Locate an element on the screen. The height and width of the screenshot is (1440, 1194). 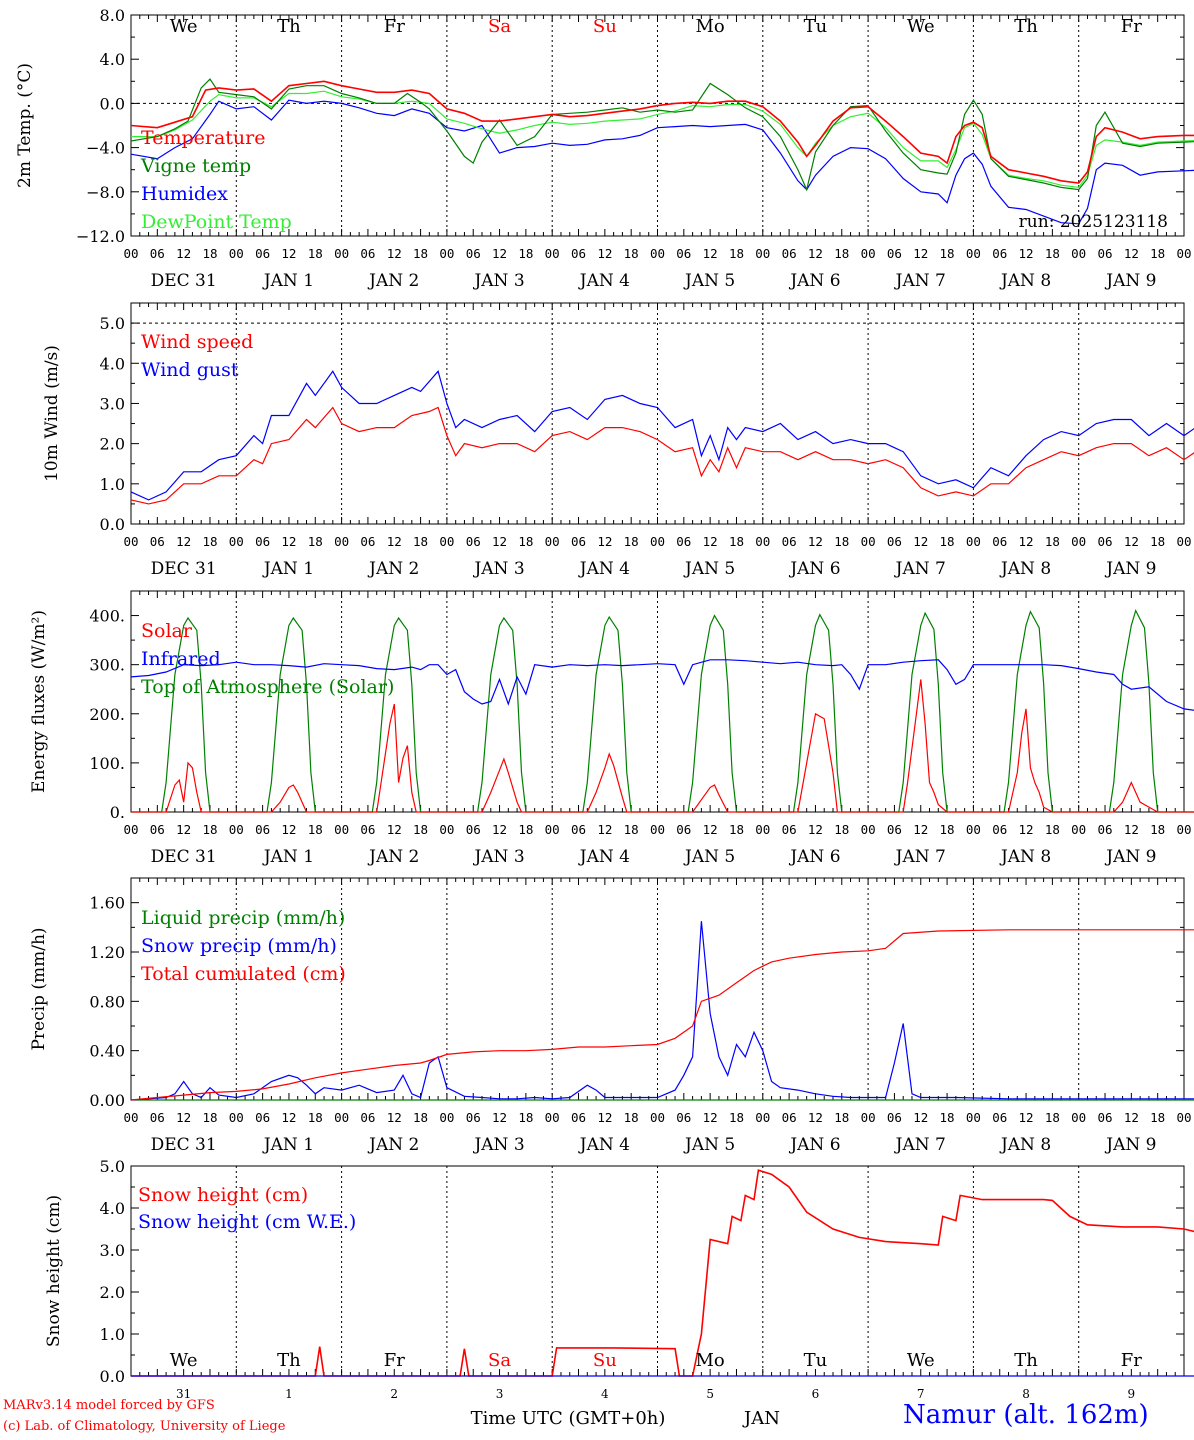
series-top-of-atmosphere-solar- is located at coordinates (662, 710).